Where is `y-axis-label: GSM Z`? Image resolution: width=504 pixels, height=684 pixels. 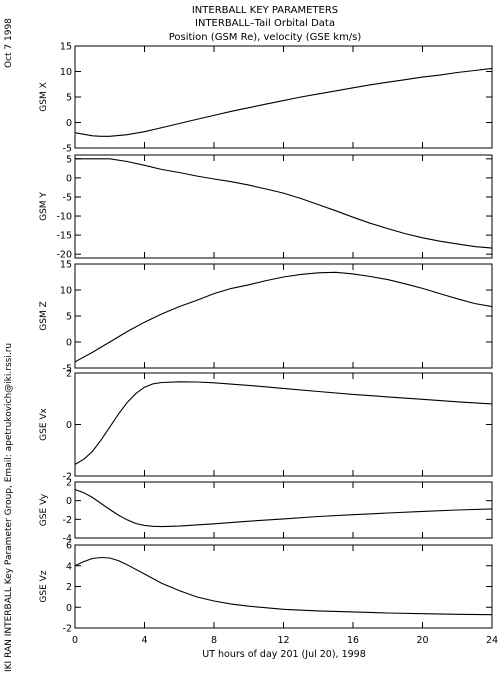 y-axis-label: GSM Z is located at coordinates (44, 315).